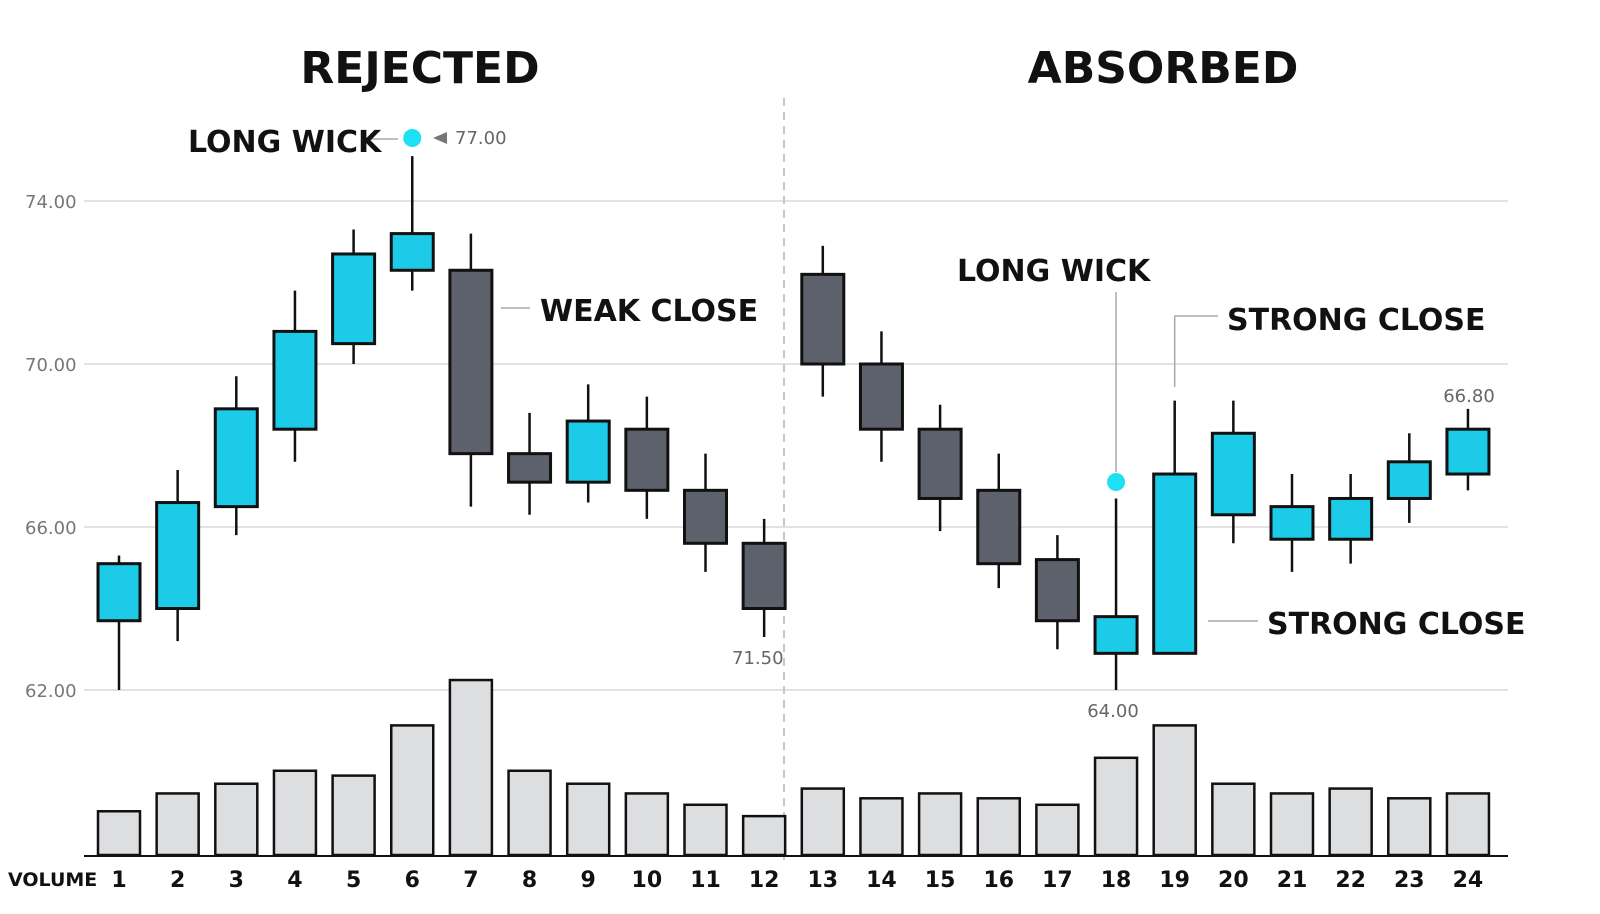 The height and width of the screenshot is (914, 1600). I want to click on x-tick-label: 24, so click(1468, 880).